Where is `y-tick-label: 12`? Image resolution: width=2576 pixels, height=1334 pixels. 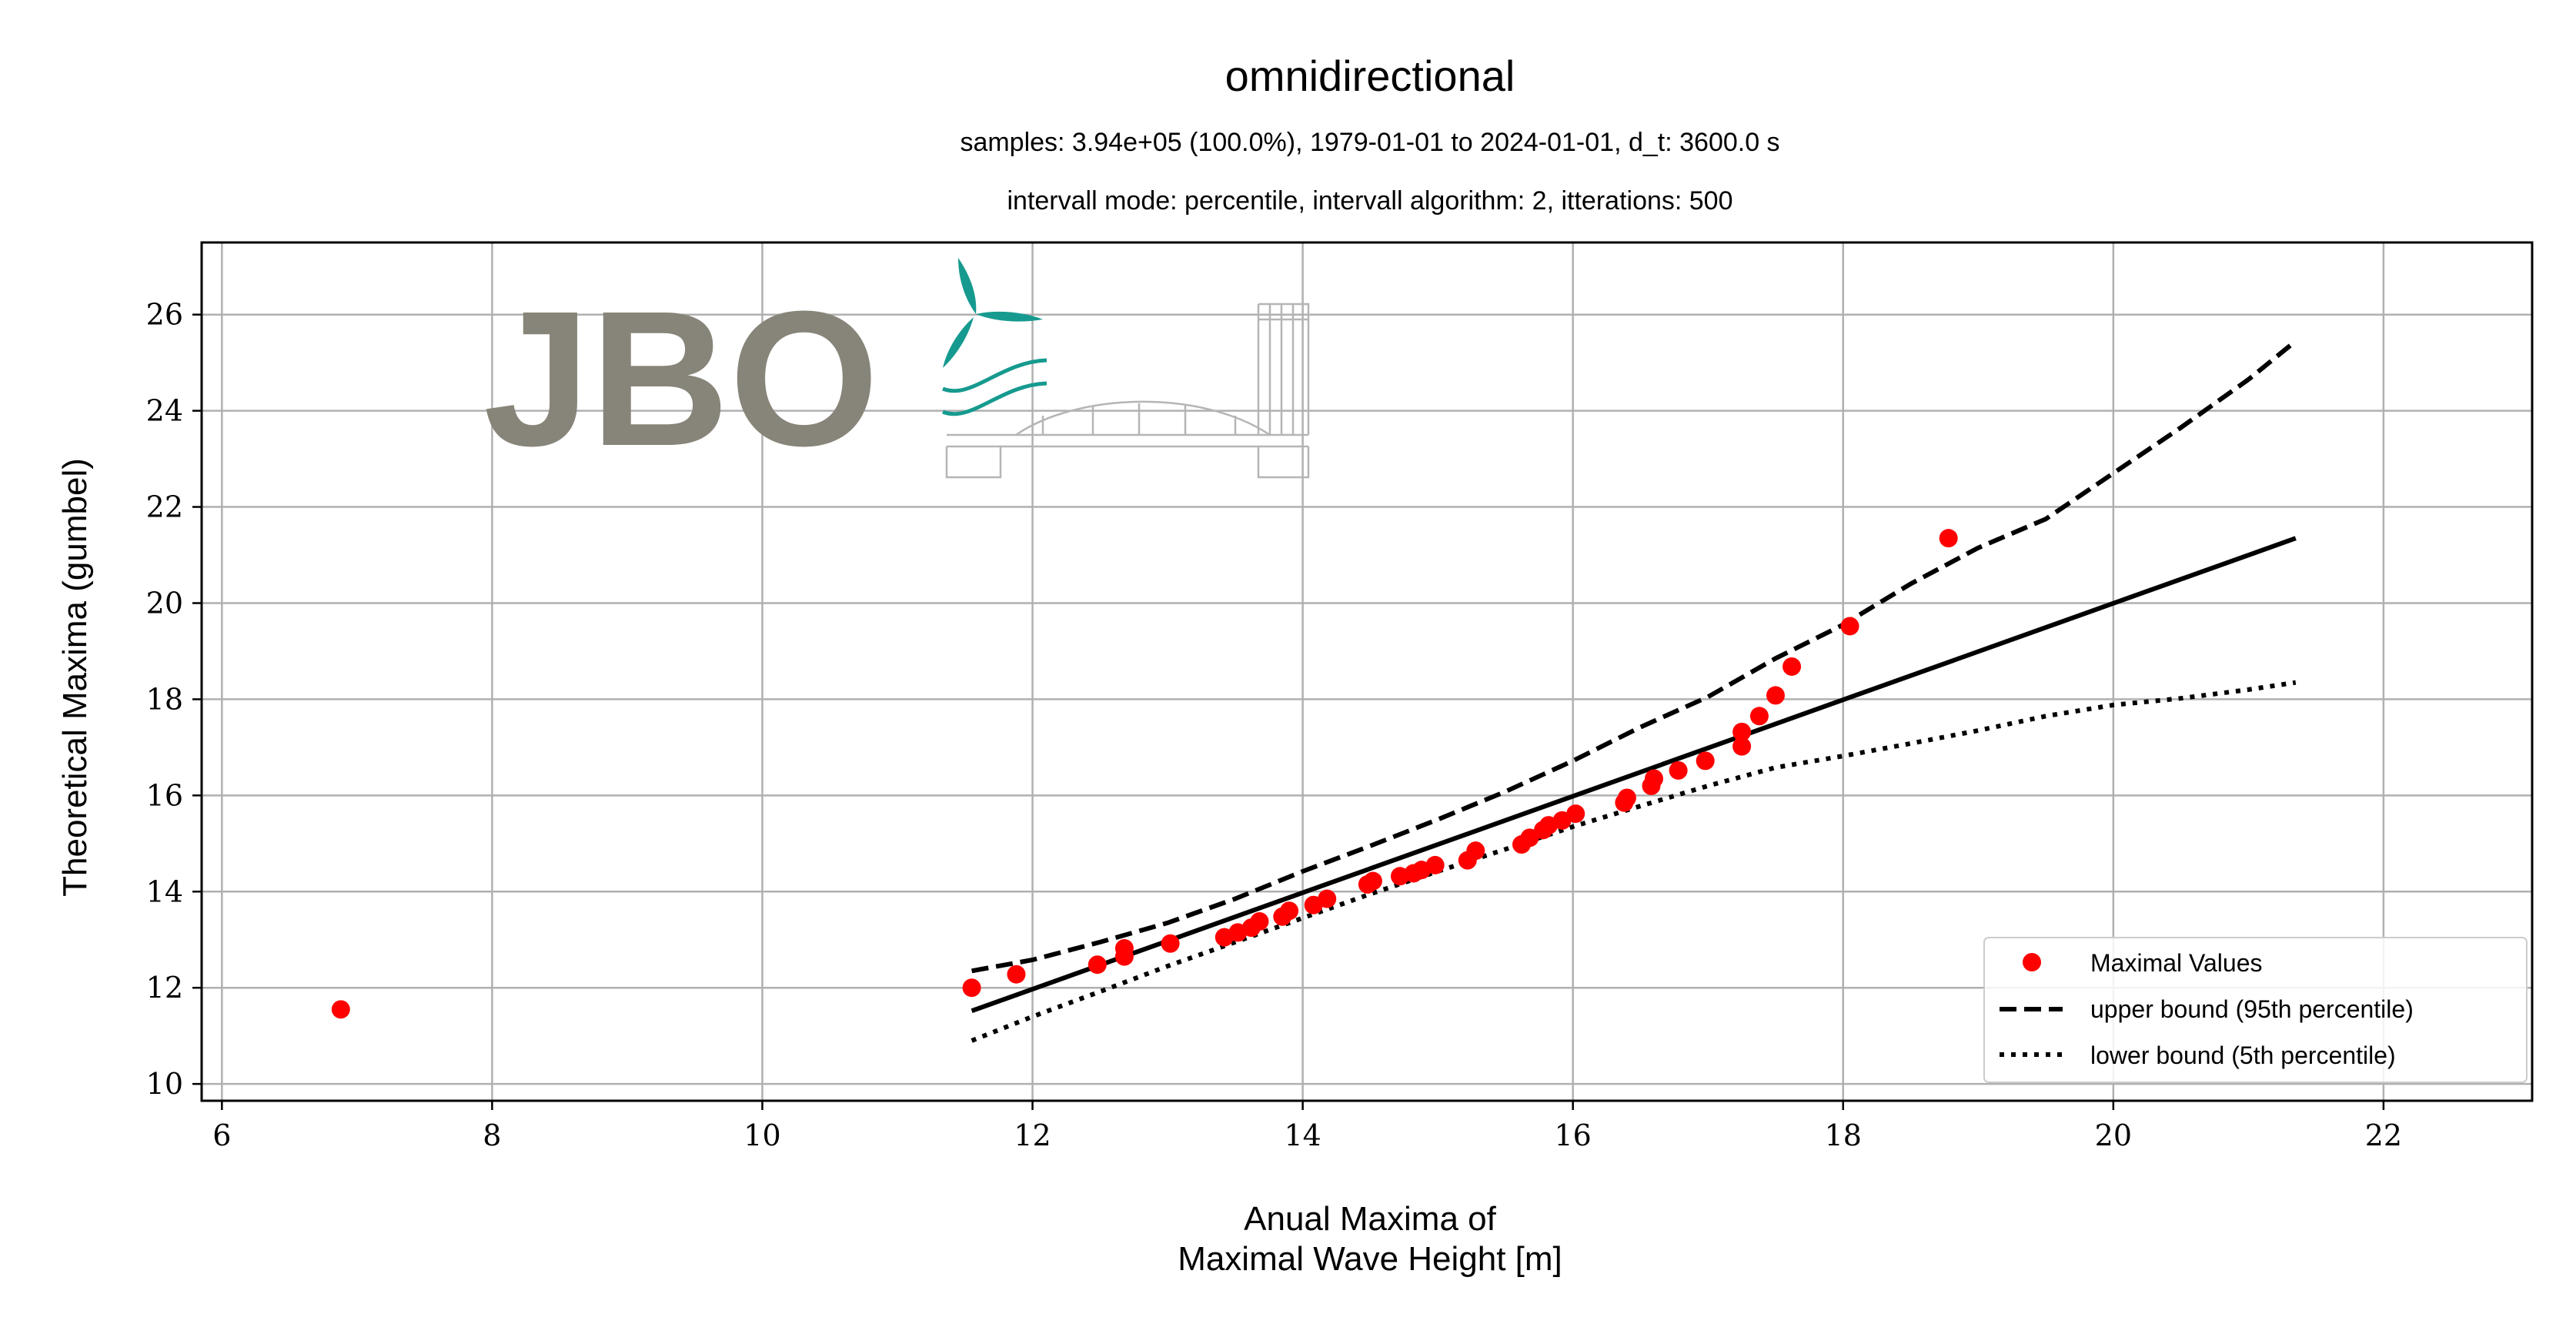 y-tick-label: 12 is located at coordinates (164, 988).